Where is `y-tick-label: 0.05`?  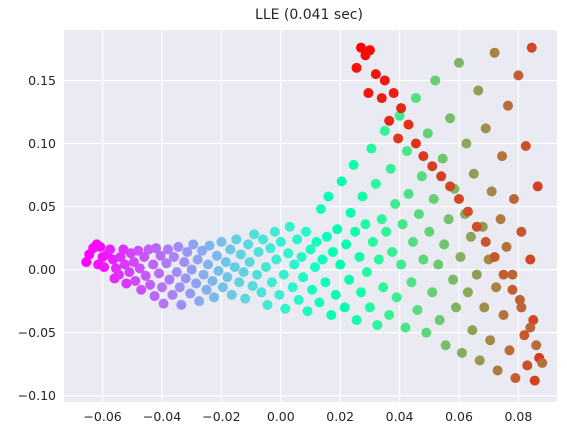
y-tick-label: 0.05 is located at coordinates (42, 206).